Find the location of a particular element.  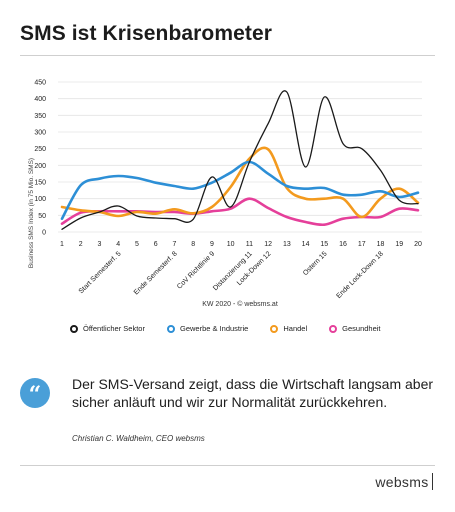

x-tick-label: 11 is located at coordinates (249, 244).